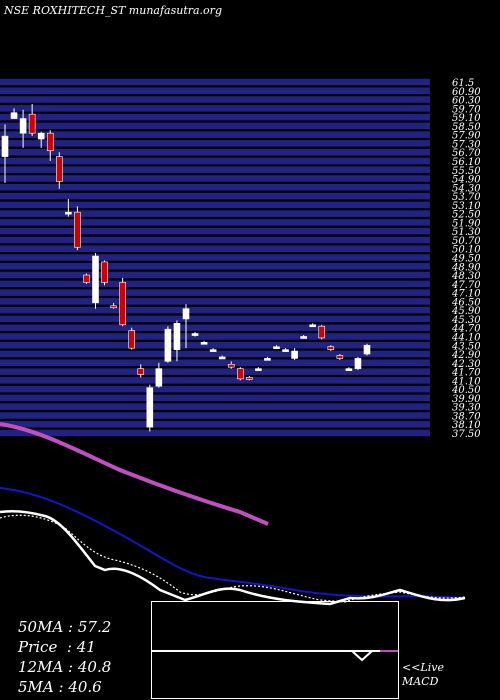 This screenshot has height=700, width=500. What do you see at coordinates (466, 329) in the screenshot?
I see `y-tick-label: 44.70` at bounding box center [466, 329].